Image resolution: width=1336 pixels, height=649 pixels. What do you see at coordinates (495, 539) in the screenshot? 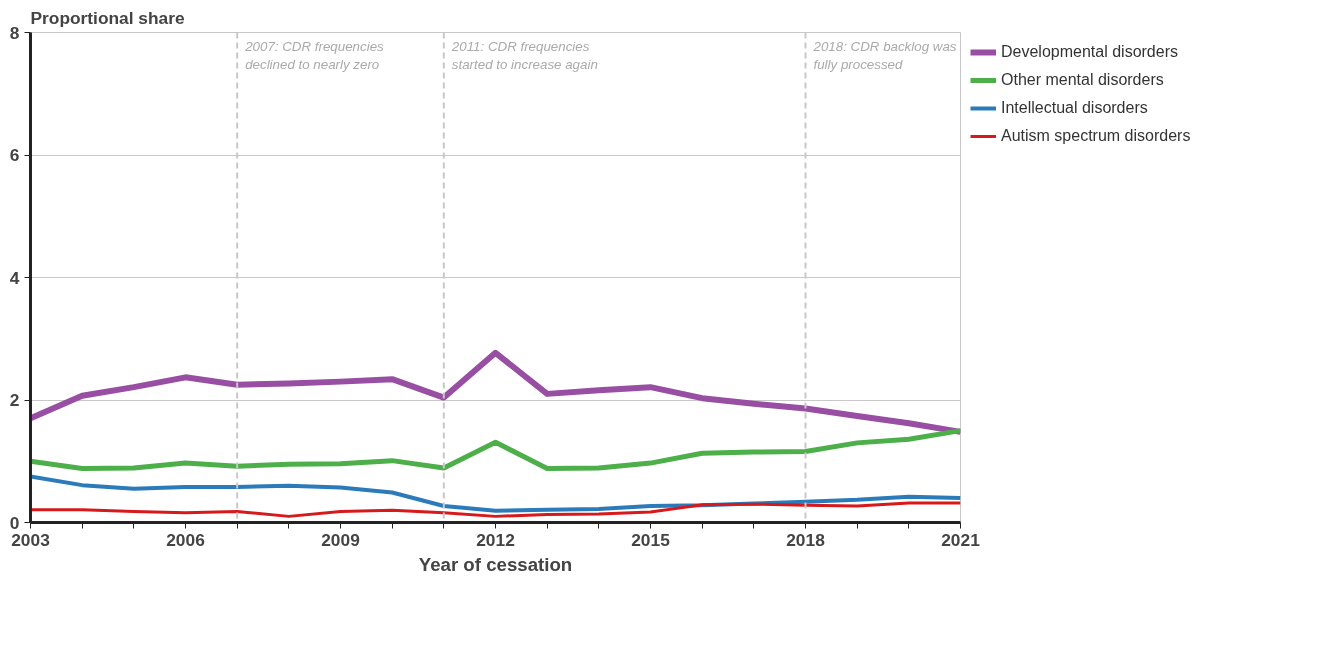
I see `x-tick-label: 2012` at bounding box center [495, 539].